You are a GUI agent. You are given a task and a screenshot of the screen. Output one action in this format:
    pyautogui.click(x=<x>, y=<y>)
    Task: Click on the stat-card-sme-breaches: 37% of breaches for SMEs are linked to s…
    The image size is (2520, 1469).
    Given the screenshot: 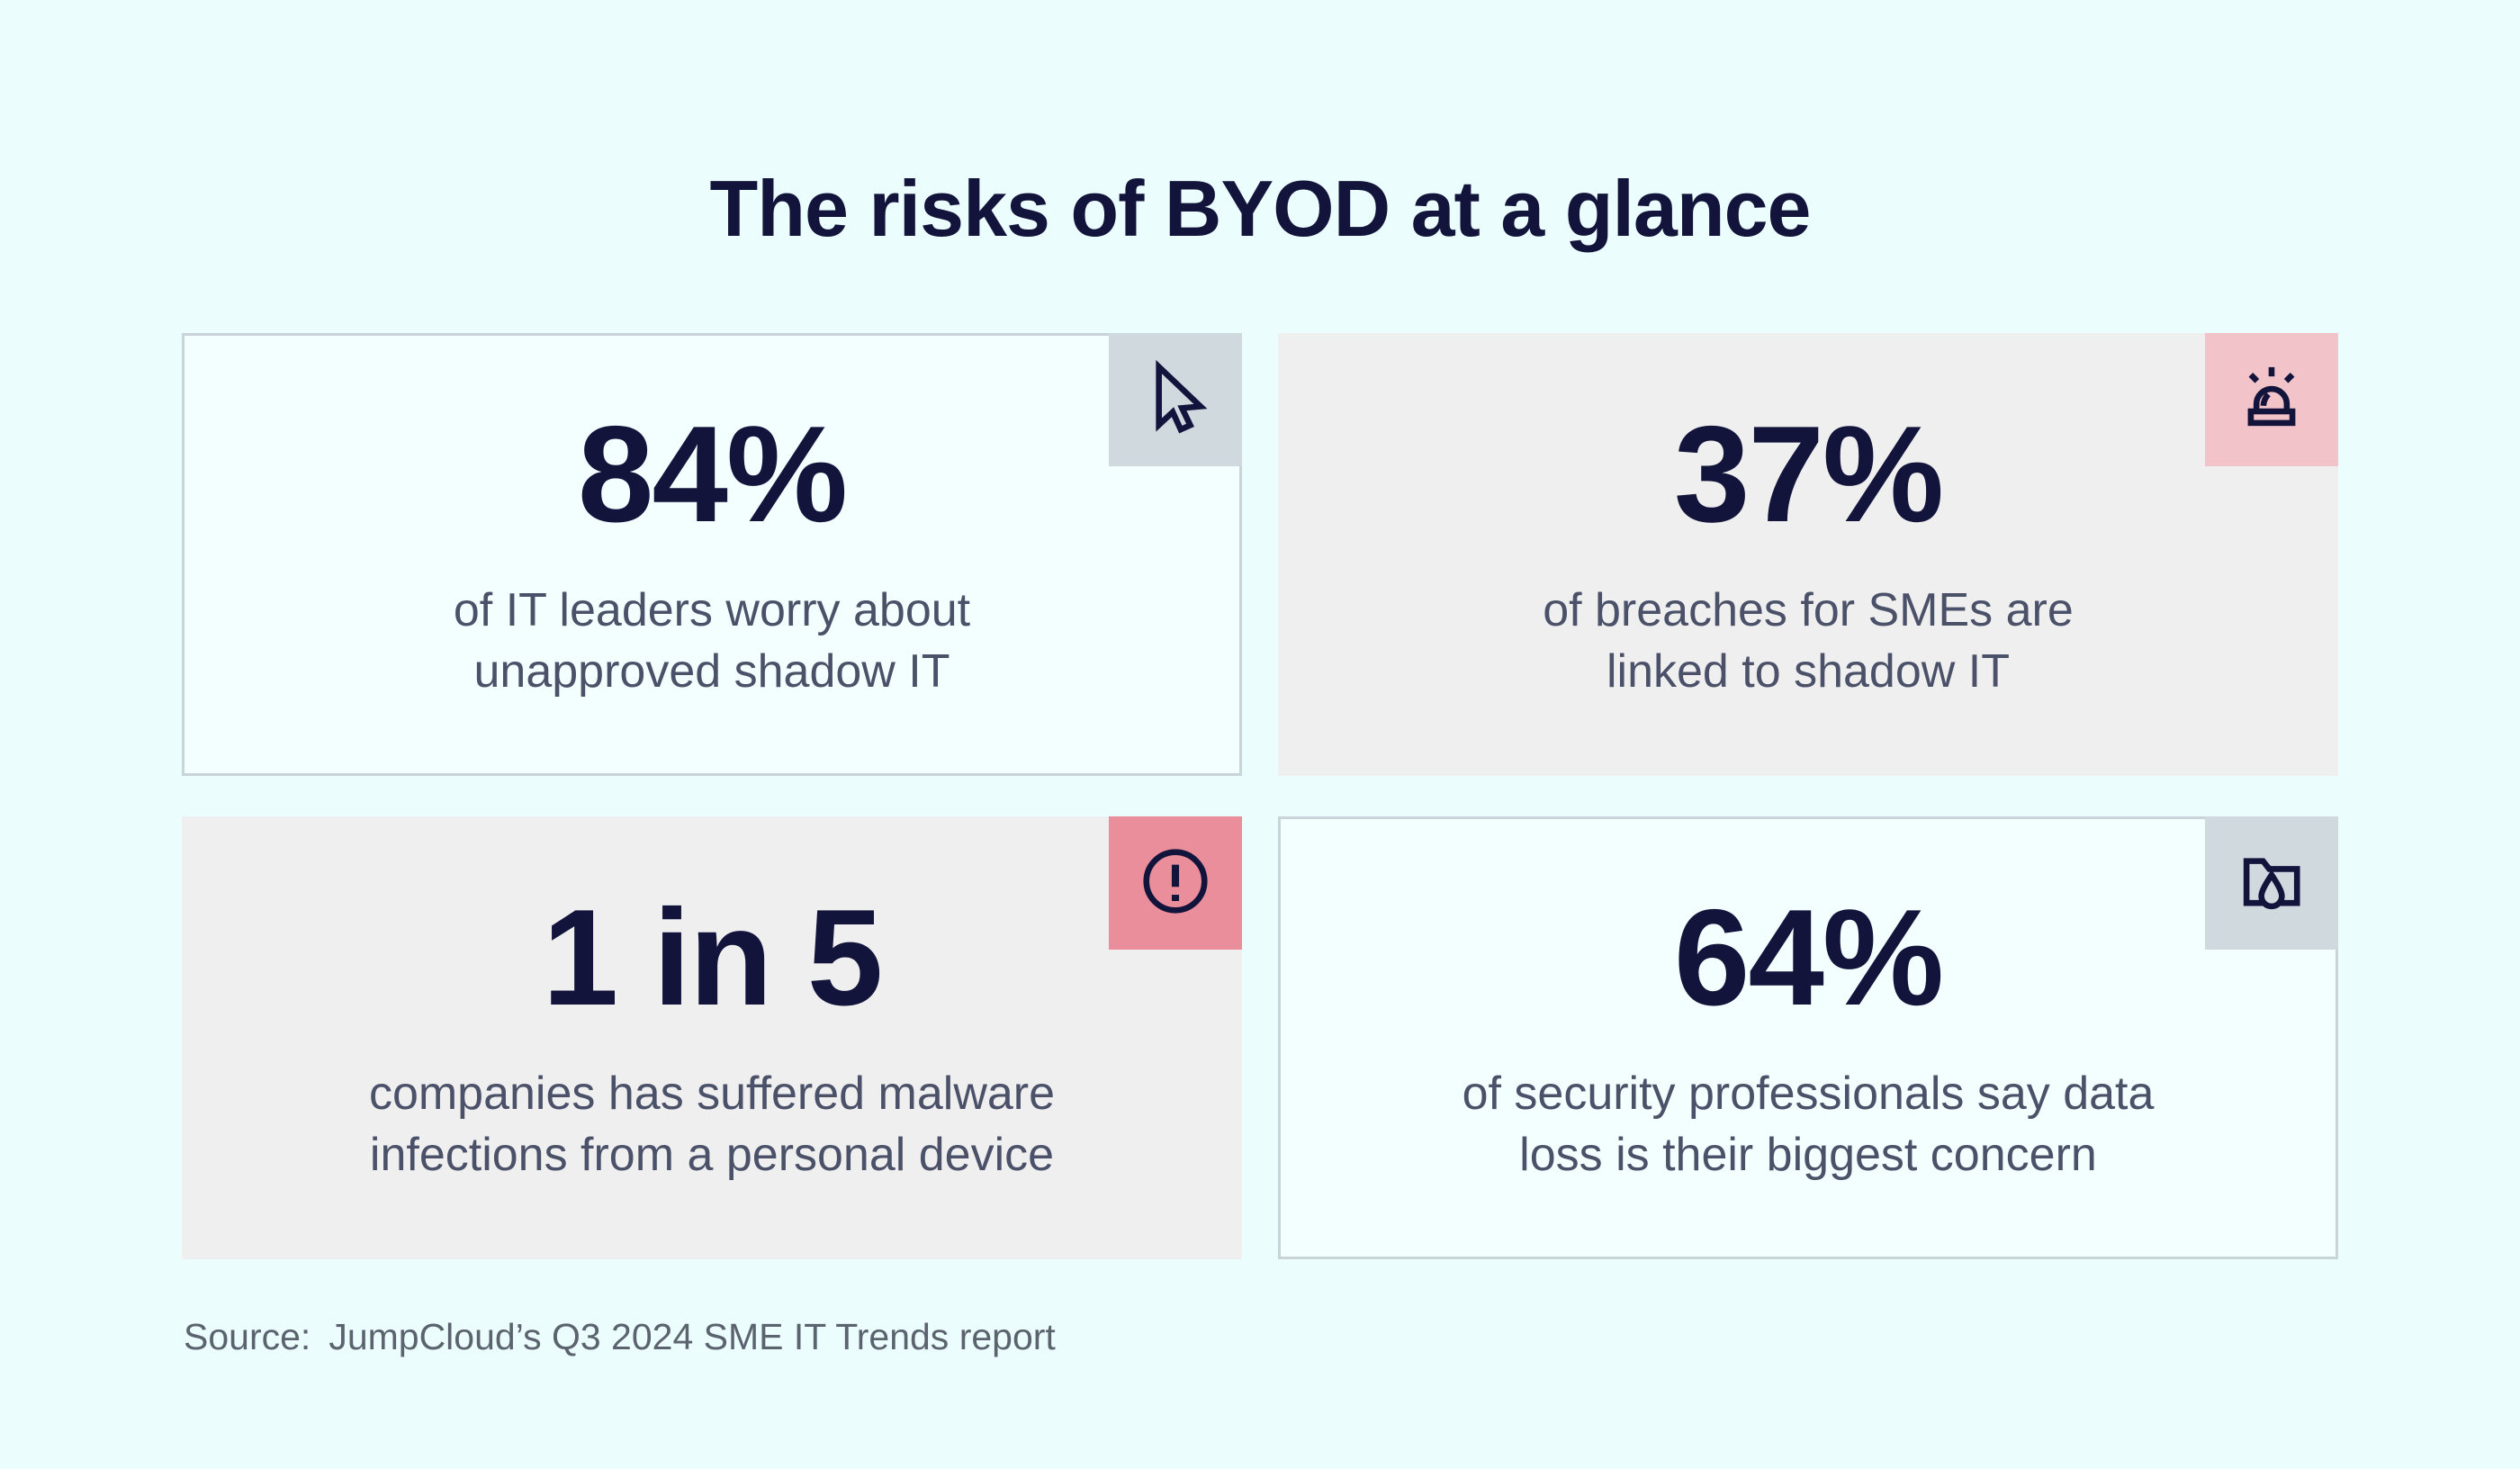 What is the action you would take?
    pyautogui.click(x=1808, y=554)
    